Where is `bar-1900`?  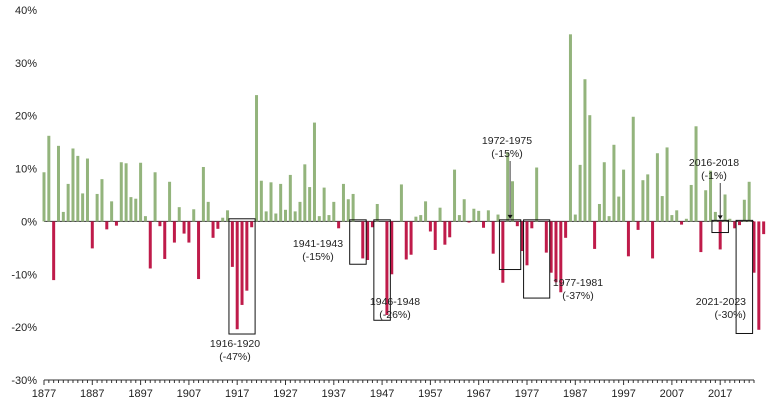
bar-1900 is located at coordinates (155, 197).